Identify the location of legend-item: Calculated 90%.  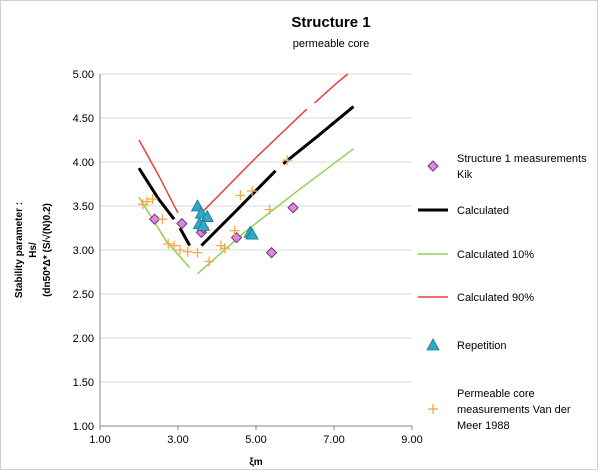
(476, 298).